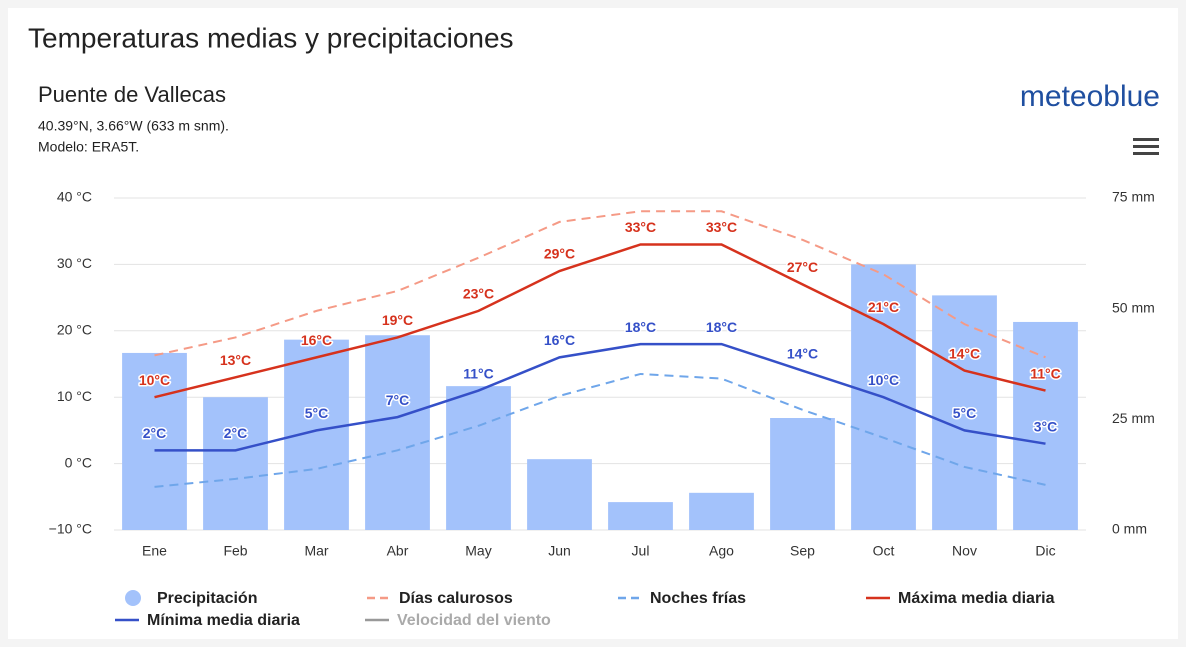 This screenshot has height=647, width=1186. Describe the element at coordinates (207, 598) in the screenshot. I see `legend-label: Precipitación` at that location.